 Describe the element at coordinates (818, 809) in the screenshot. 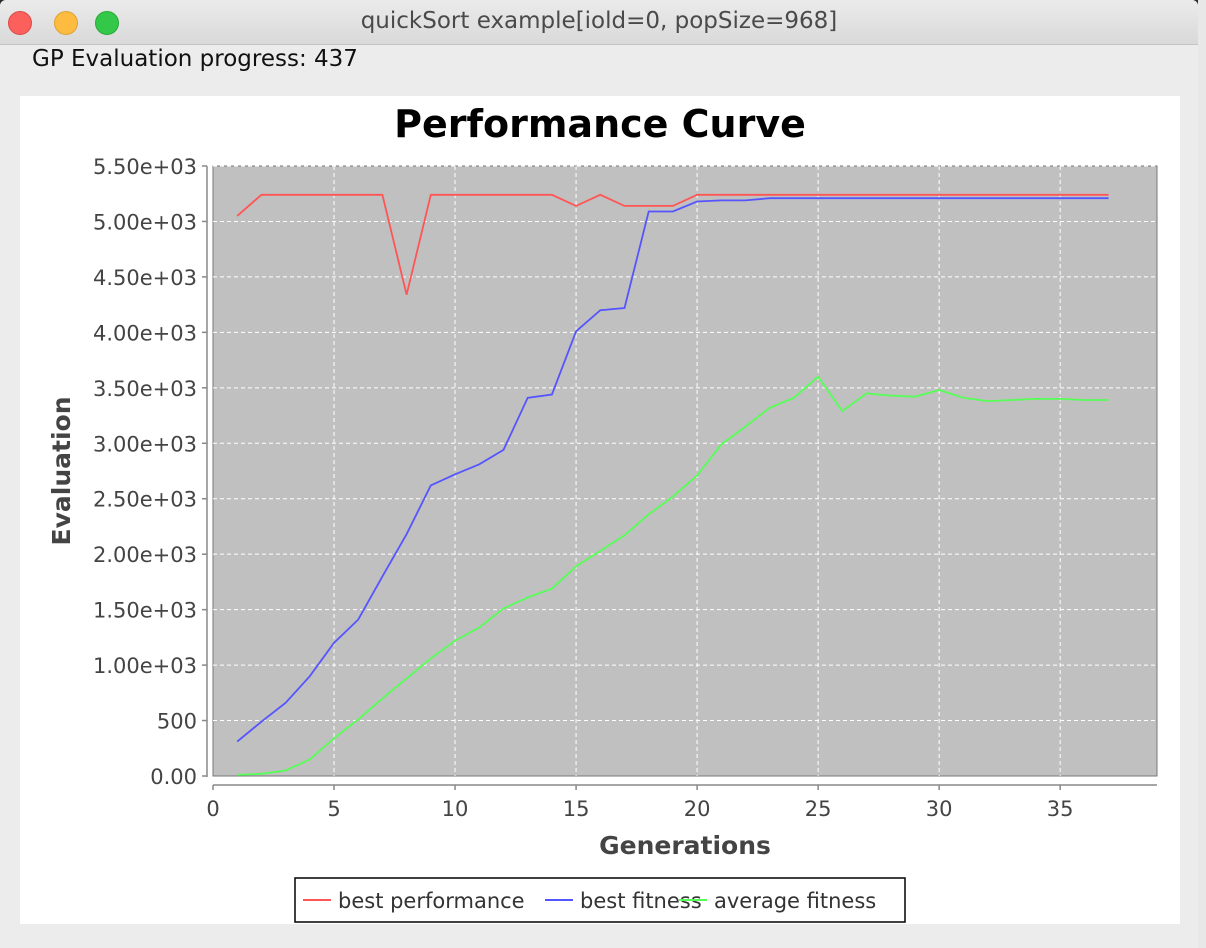

I see `x-tick-label: 25` at that location.